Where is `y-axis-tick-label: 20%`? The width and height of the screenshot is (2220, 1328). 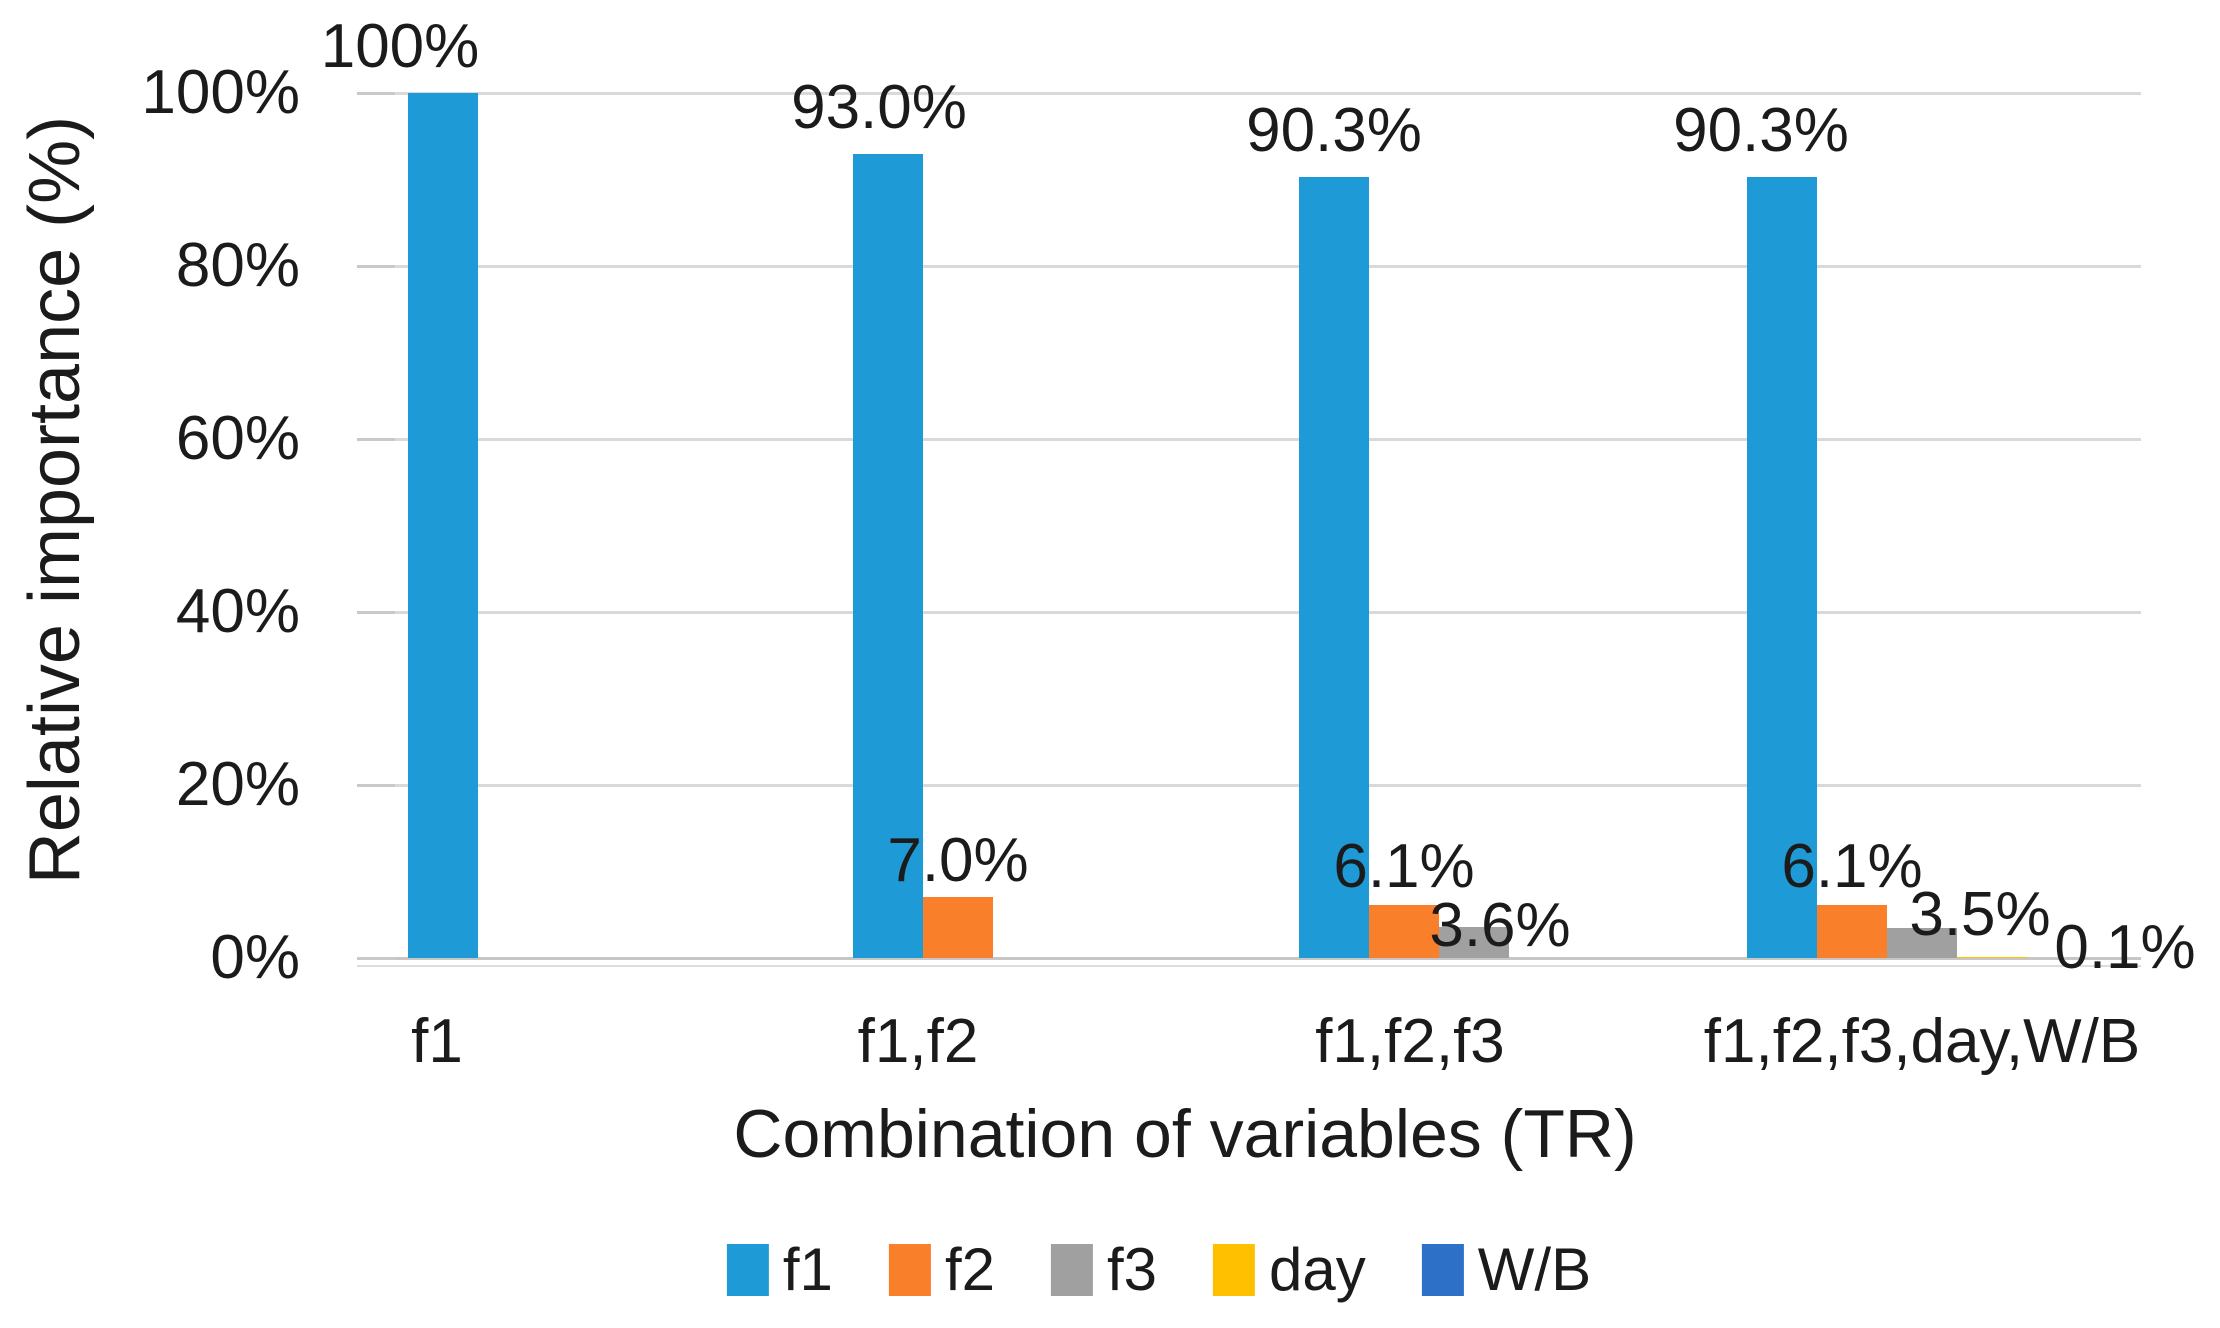 y-axis-tick-label: 20% is located at coordinates (237, 784).